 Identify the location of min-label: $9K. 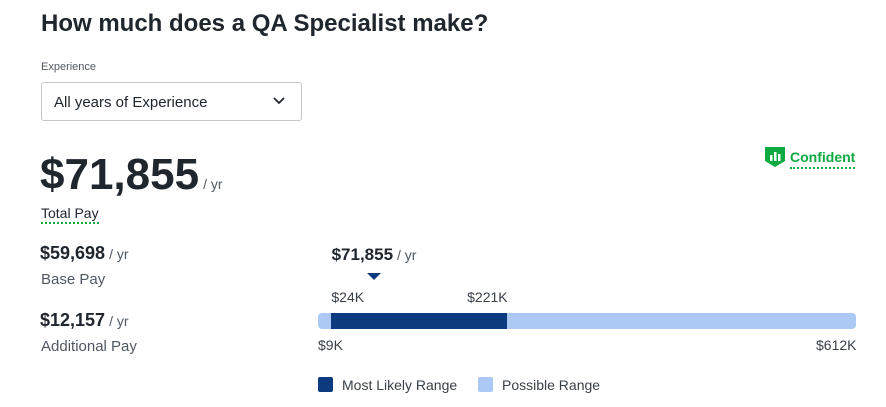
(330, 345).